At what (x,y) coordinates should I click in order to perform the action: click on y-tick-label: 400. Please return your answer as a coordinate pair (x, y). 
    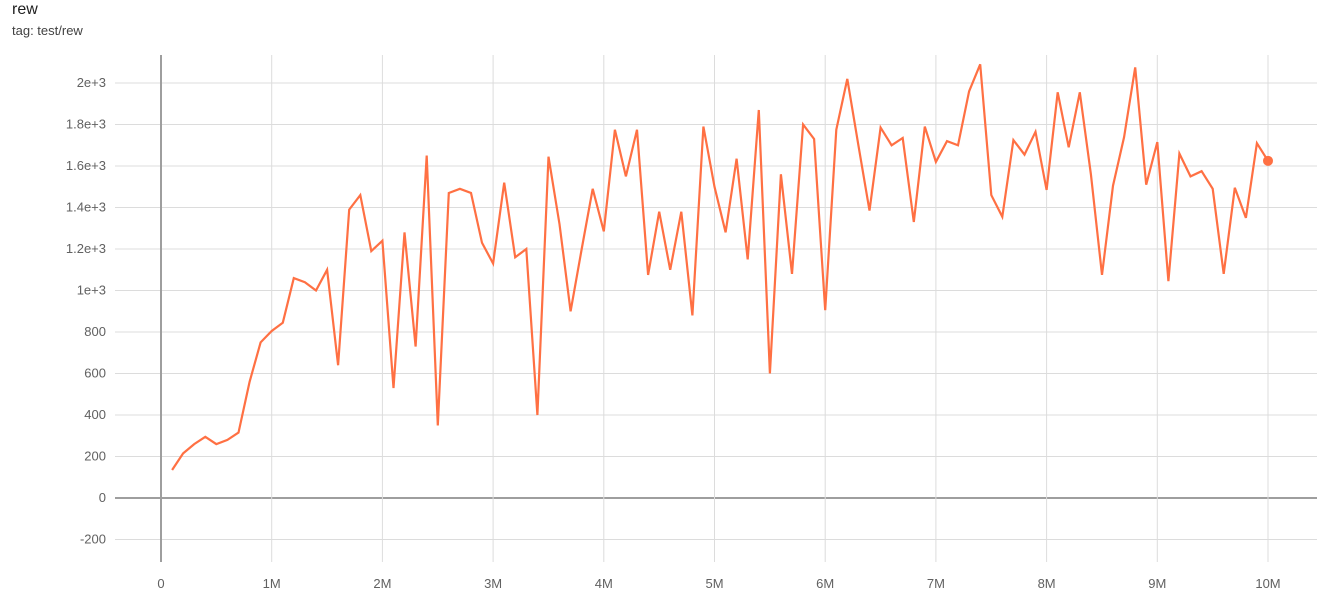
    Looking at the image, I should click on (95, 414).